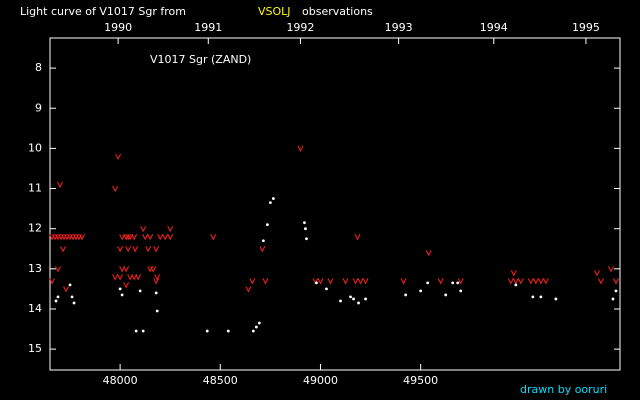  Describe the element at coordinates (208, 27) in the screenshot. I see `x2-tick-label: 1991` at that location.